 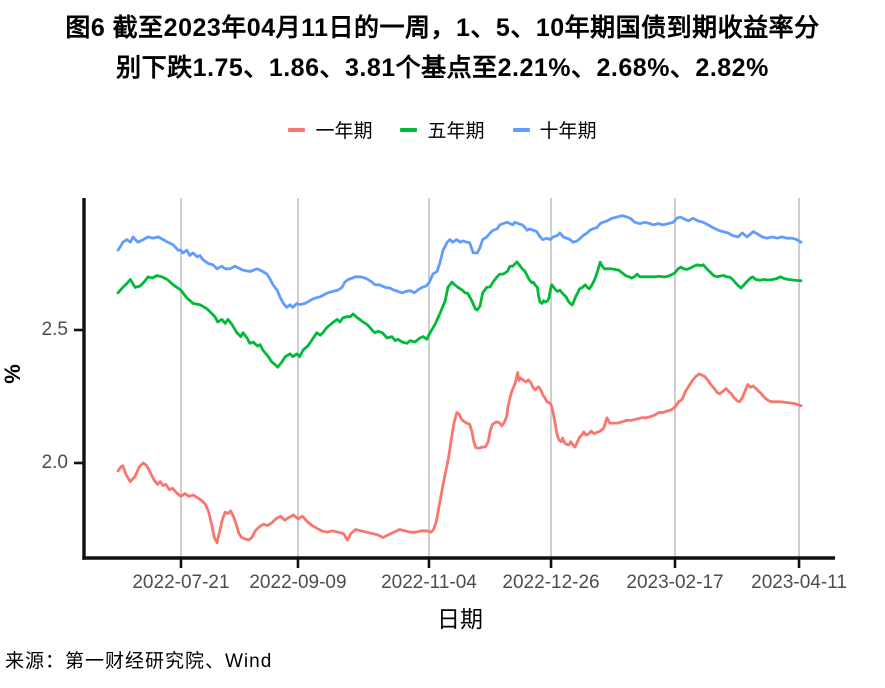 I want to click on legend-line-swatch-5y, so click(x=409, y=129).